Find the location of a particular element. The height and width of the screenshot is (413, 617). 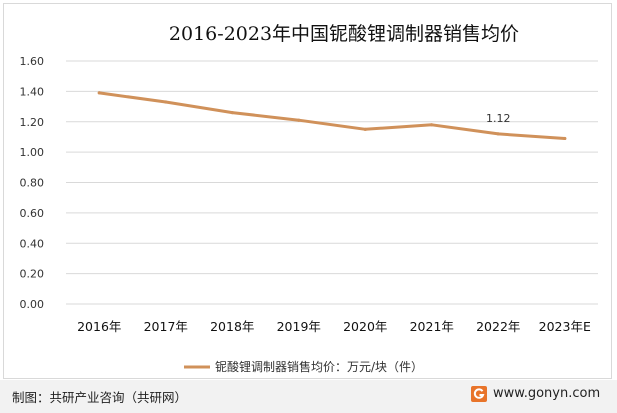

footer: 制图：共研产业咨询（共研网） www.gonyn.com is located at coordinates (308, 396).